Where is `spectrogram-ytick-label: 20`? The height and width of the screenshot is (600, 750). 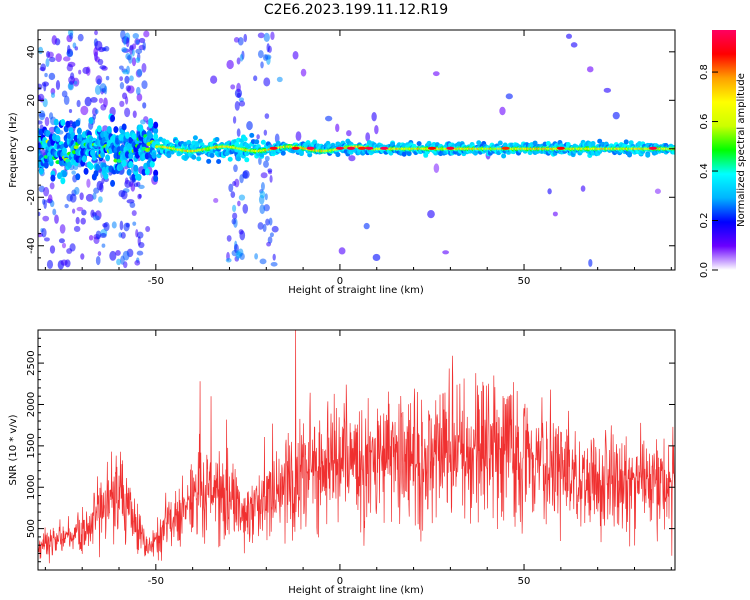
spectrogram-ytick-label: 20 is located at coordinates (31, 100).